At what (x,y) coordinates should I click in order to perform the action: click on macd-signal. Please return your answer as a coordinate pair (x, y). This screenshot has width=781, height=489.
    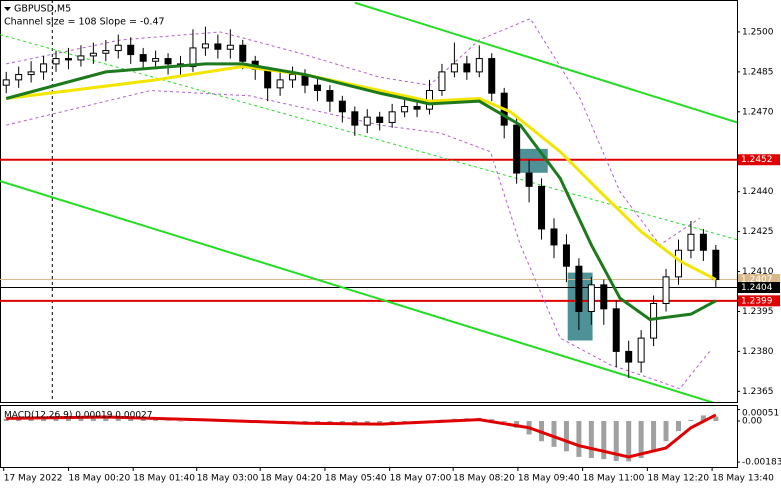
    Looking at the image, I should click on (361, 436).